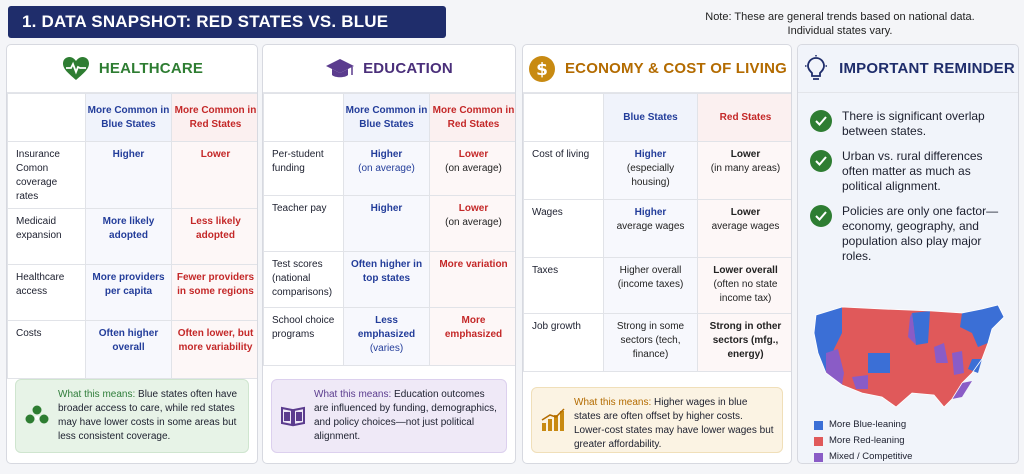  I want to click on row-label: Medicaid expansion, so click(46, 236).